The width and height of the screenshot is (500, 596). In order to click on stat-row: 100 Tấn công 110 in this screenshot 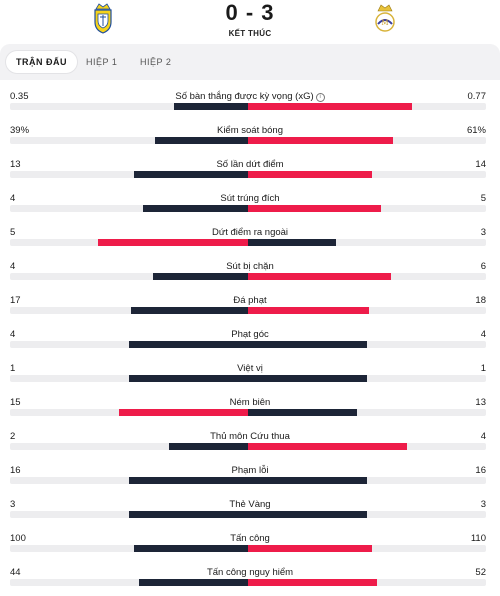, I will do `click(250, 550)`.